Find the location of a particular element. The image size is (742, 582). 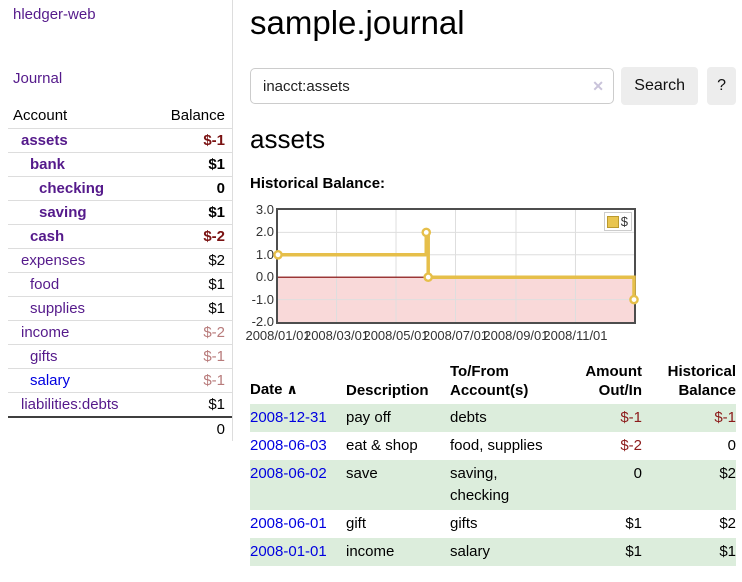

transaction-date-cell: 2008-06-02 is located at coordinates (298, 485).